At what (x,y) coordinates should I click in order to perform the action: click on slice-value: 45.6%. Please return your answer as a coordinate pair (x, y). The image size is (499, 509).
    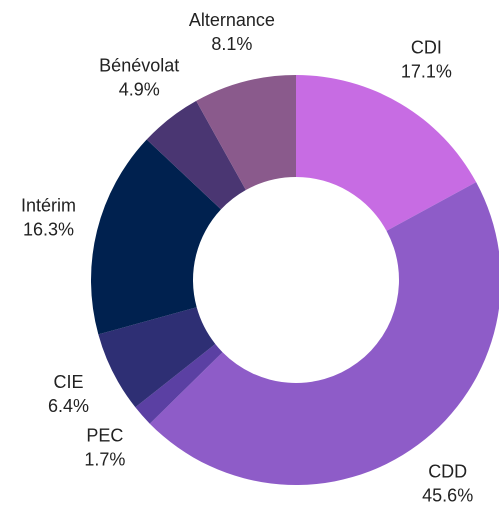
    Looking at the image, I should click on (447, 496).